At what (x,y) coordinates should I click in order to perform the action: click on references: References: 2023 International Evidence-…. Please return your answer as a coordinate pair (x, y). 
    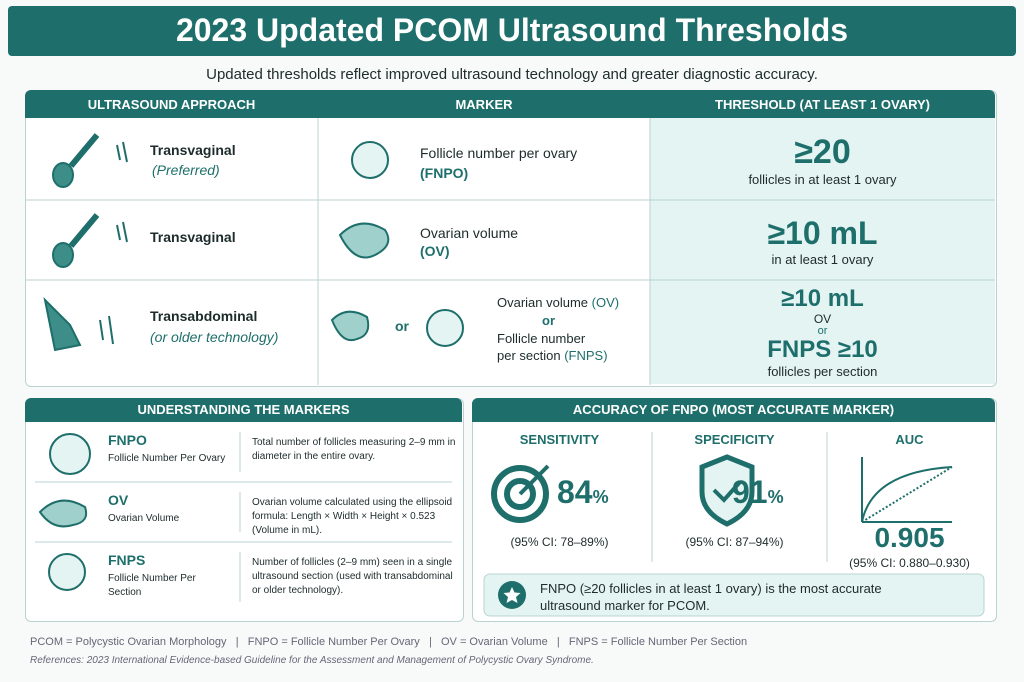
    Looking at the image, I should click on (312, 660).